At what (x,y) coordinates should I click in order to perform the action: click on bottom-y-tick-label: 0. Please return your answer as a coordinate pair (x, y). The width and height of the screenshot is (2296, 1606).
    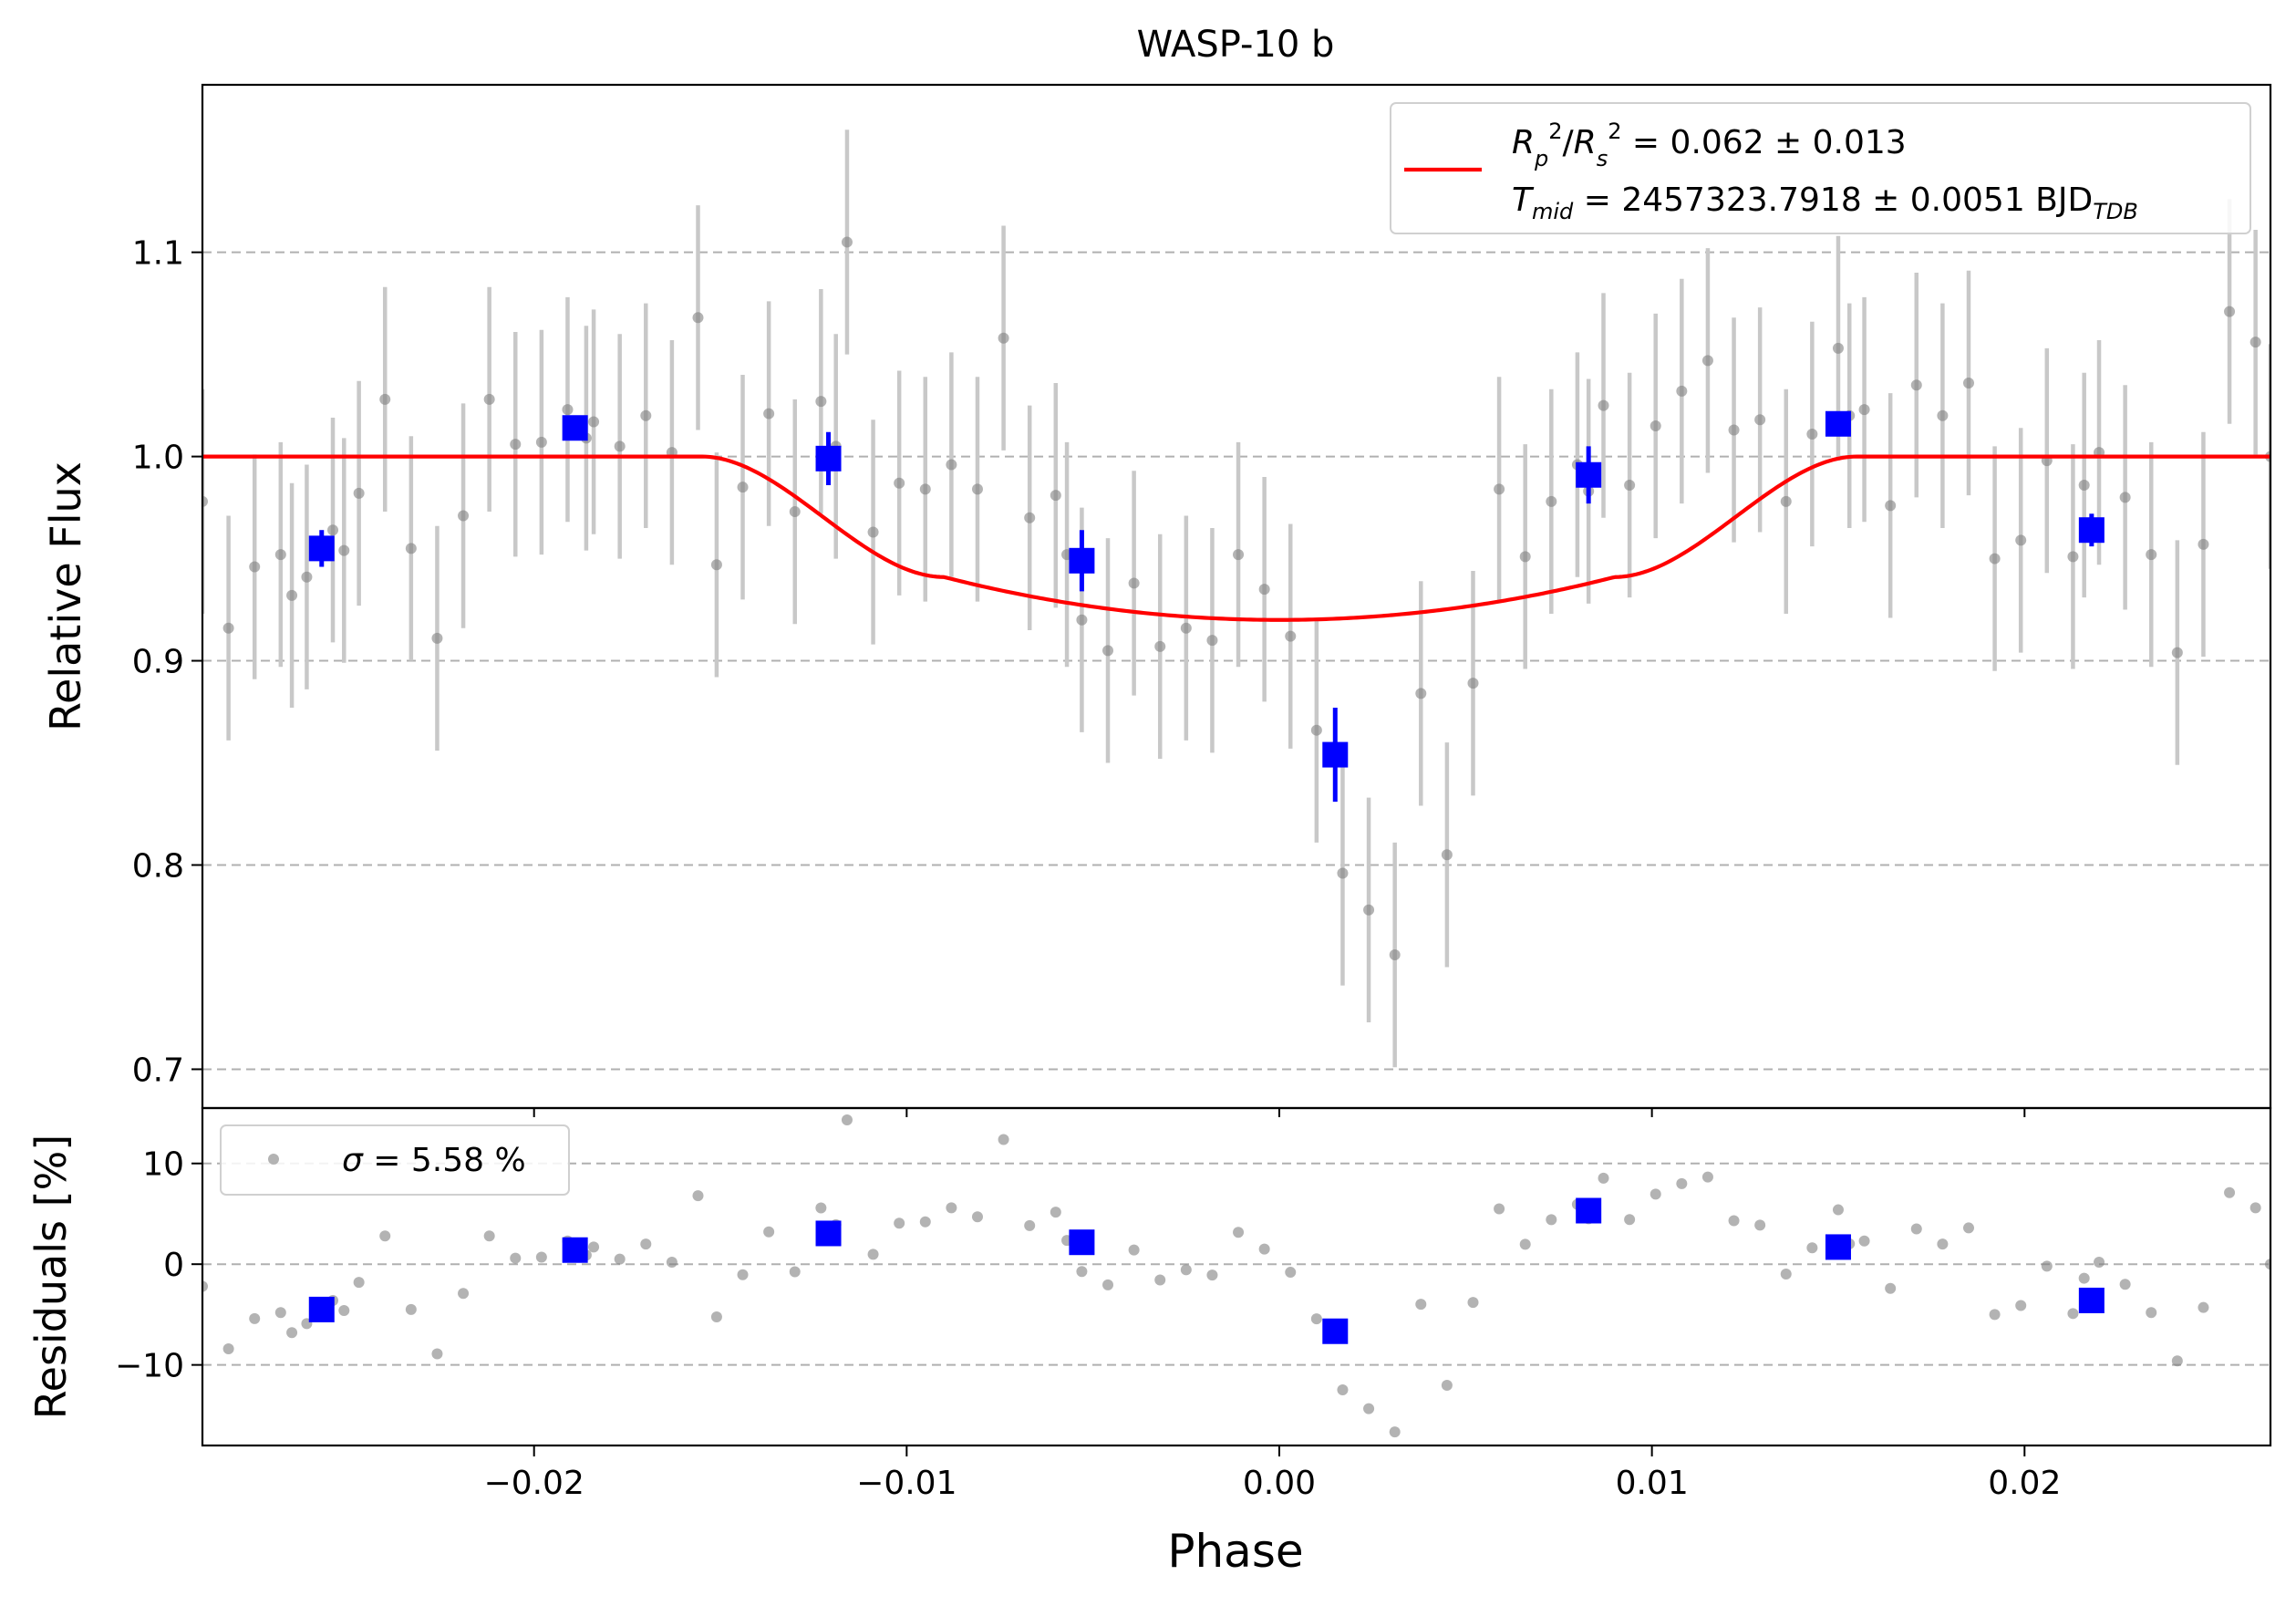
    Looking at the image, I should click on (173, 1265).